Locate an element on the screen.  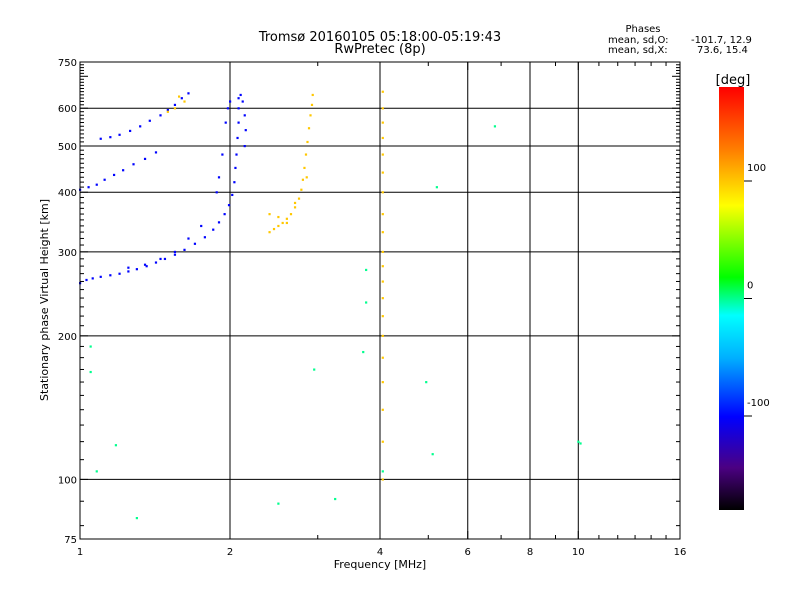
phases-x-values: 73.6, 15.4 is located at coordinates (722, 50).